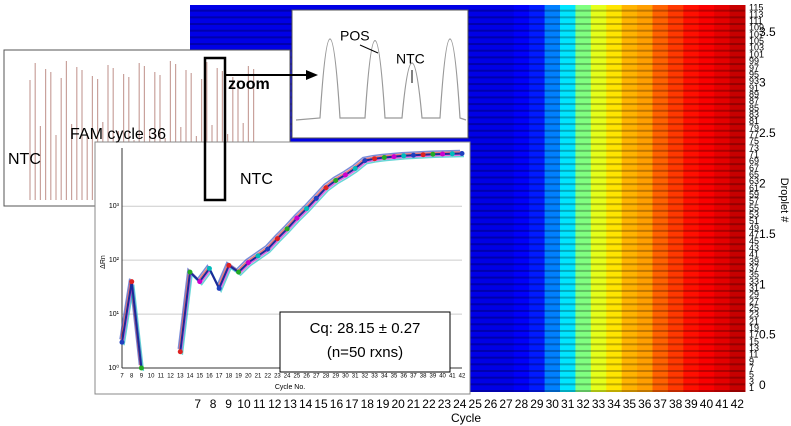 The height and width of the screenshot is (426, 791). I want to click on amp-x-tick-label: 21, so click(258, 377).